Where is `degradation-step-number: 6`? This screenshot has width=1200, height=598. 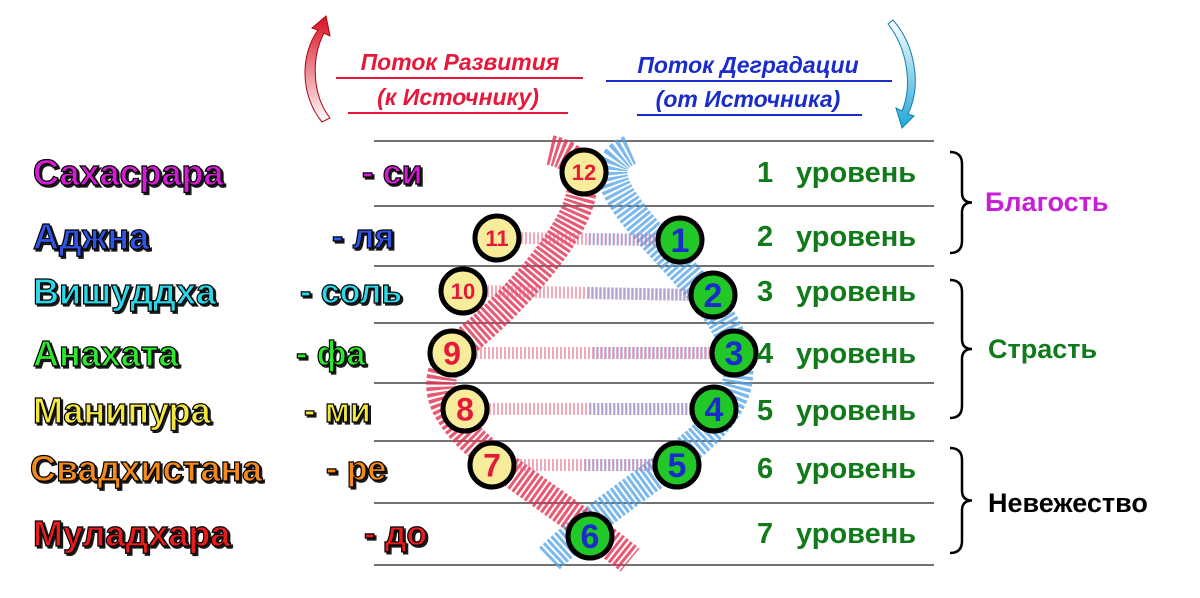
degradation-step-number: 6 is located at coordinates (590, 537).